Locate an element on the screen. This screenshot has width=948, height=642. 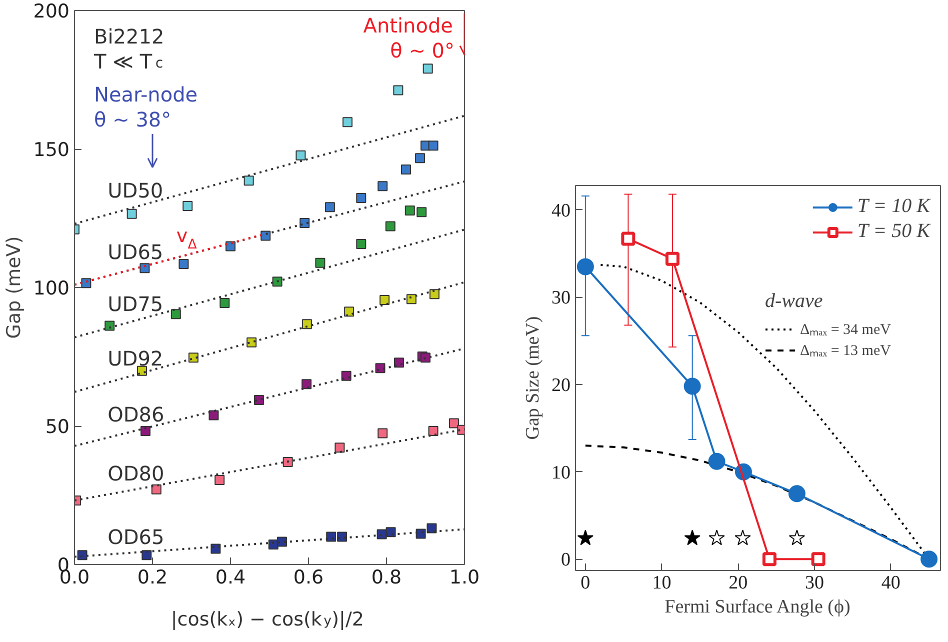
y-tick-label: 0 is located at coordinates (565, 560).